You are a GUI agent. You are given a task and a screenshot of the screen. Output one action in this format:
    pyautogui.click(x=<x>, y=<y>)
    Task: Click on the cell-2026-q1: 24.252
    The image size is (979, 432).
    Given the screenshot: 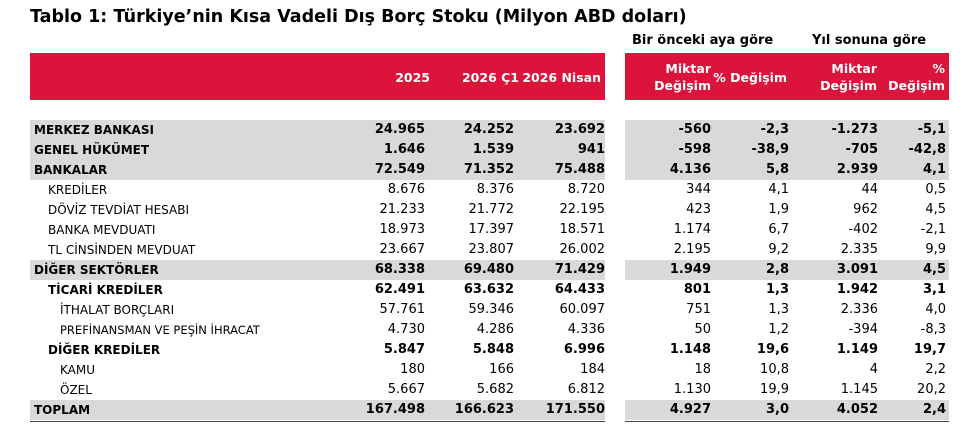 What is the action you would take?
    pyautogui.click(x=488, y=129)
    